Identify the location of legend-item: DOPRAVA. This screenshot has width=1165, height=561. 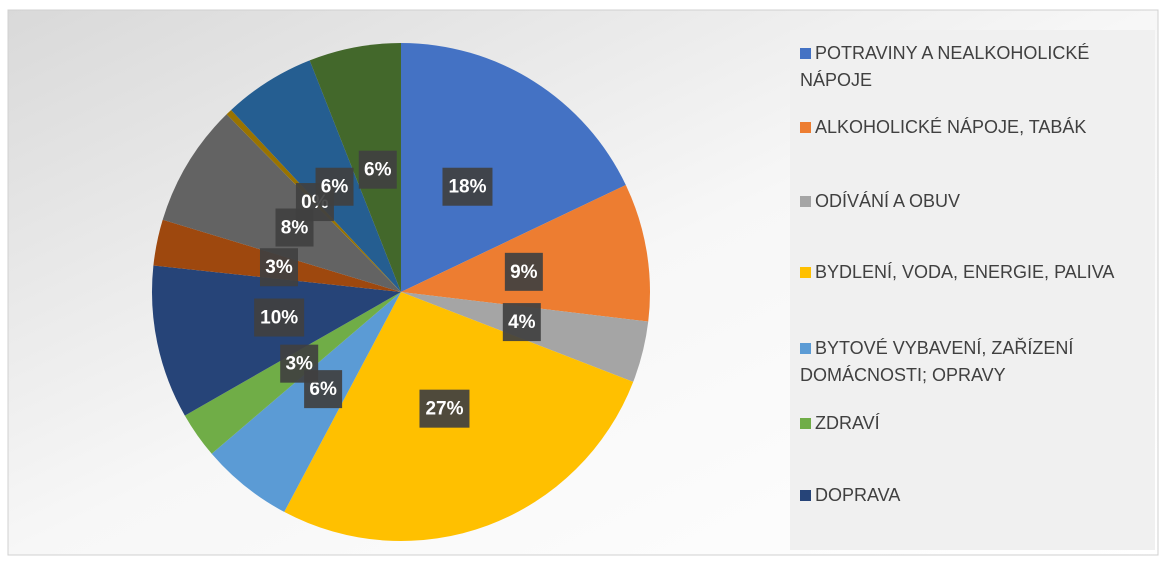
(972, 495).